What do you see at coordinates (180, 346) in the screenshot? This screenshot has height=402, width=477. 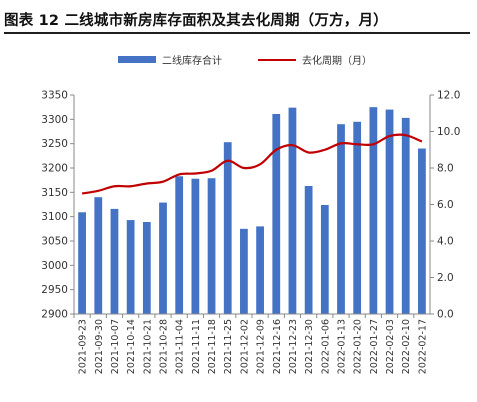 I see `x-tick-label: 2021-11-04` at bounding box center [180, 346].